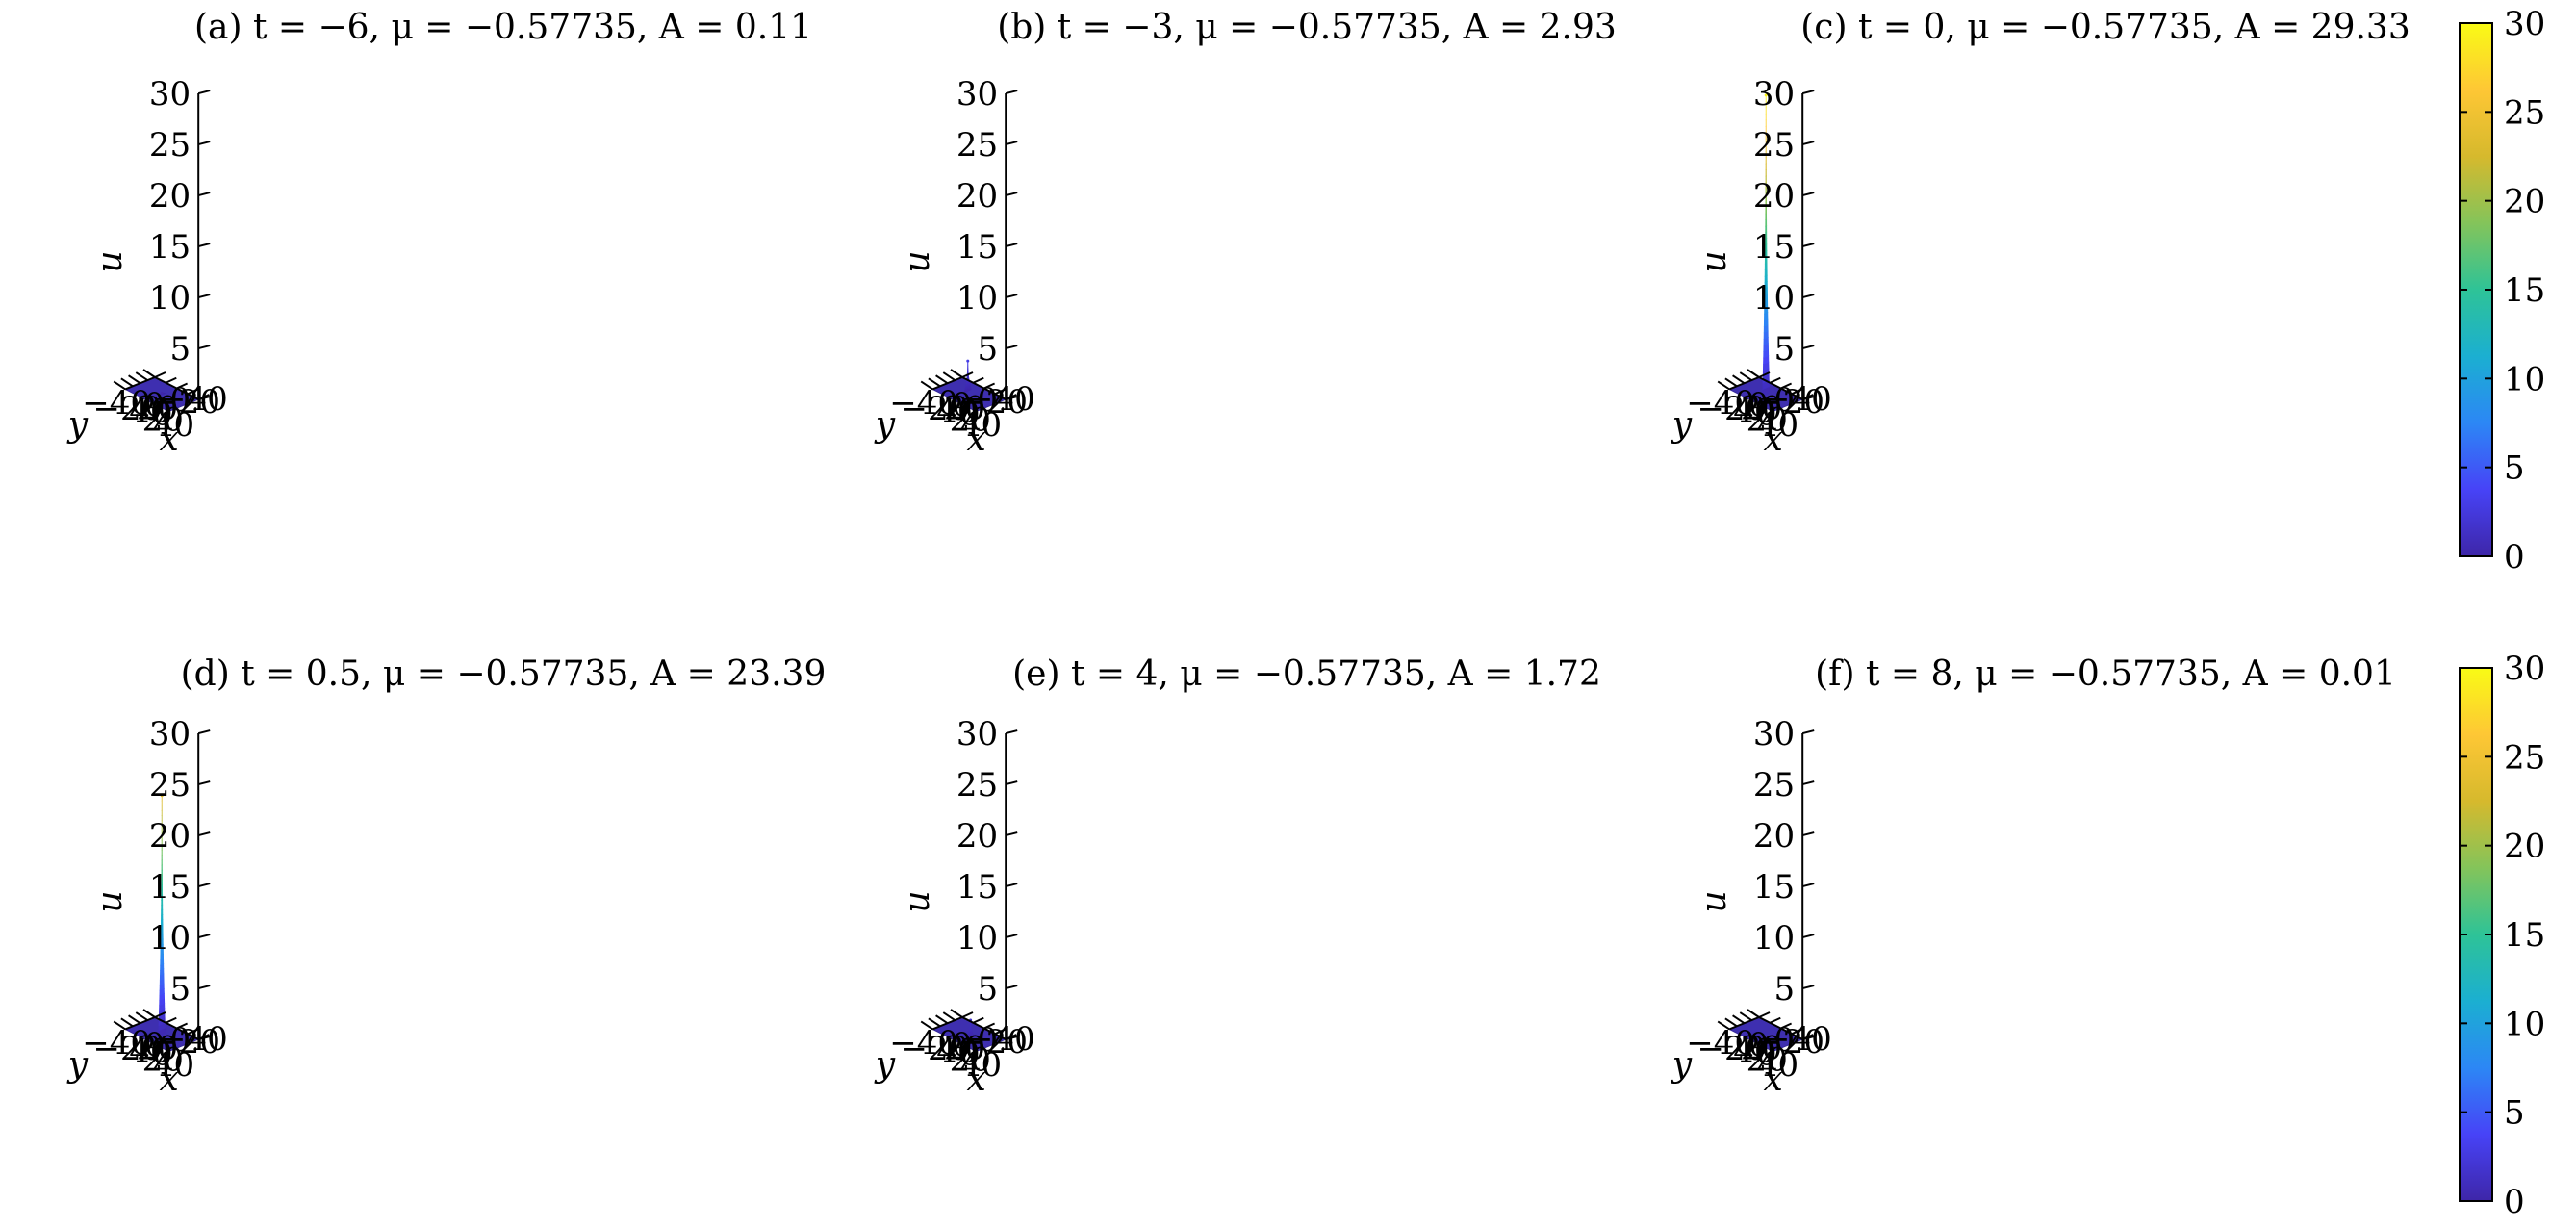 Image resolution: width=2576 pixels, height=1228 pixels. Describe the element at coordinates (180, 400) in the screenshot. I see `z-tick-label: 0` at that location.